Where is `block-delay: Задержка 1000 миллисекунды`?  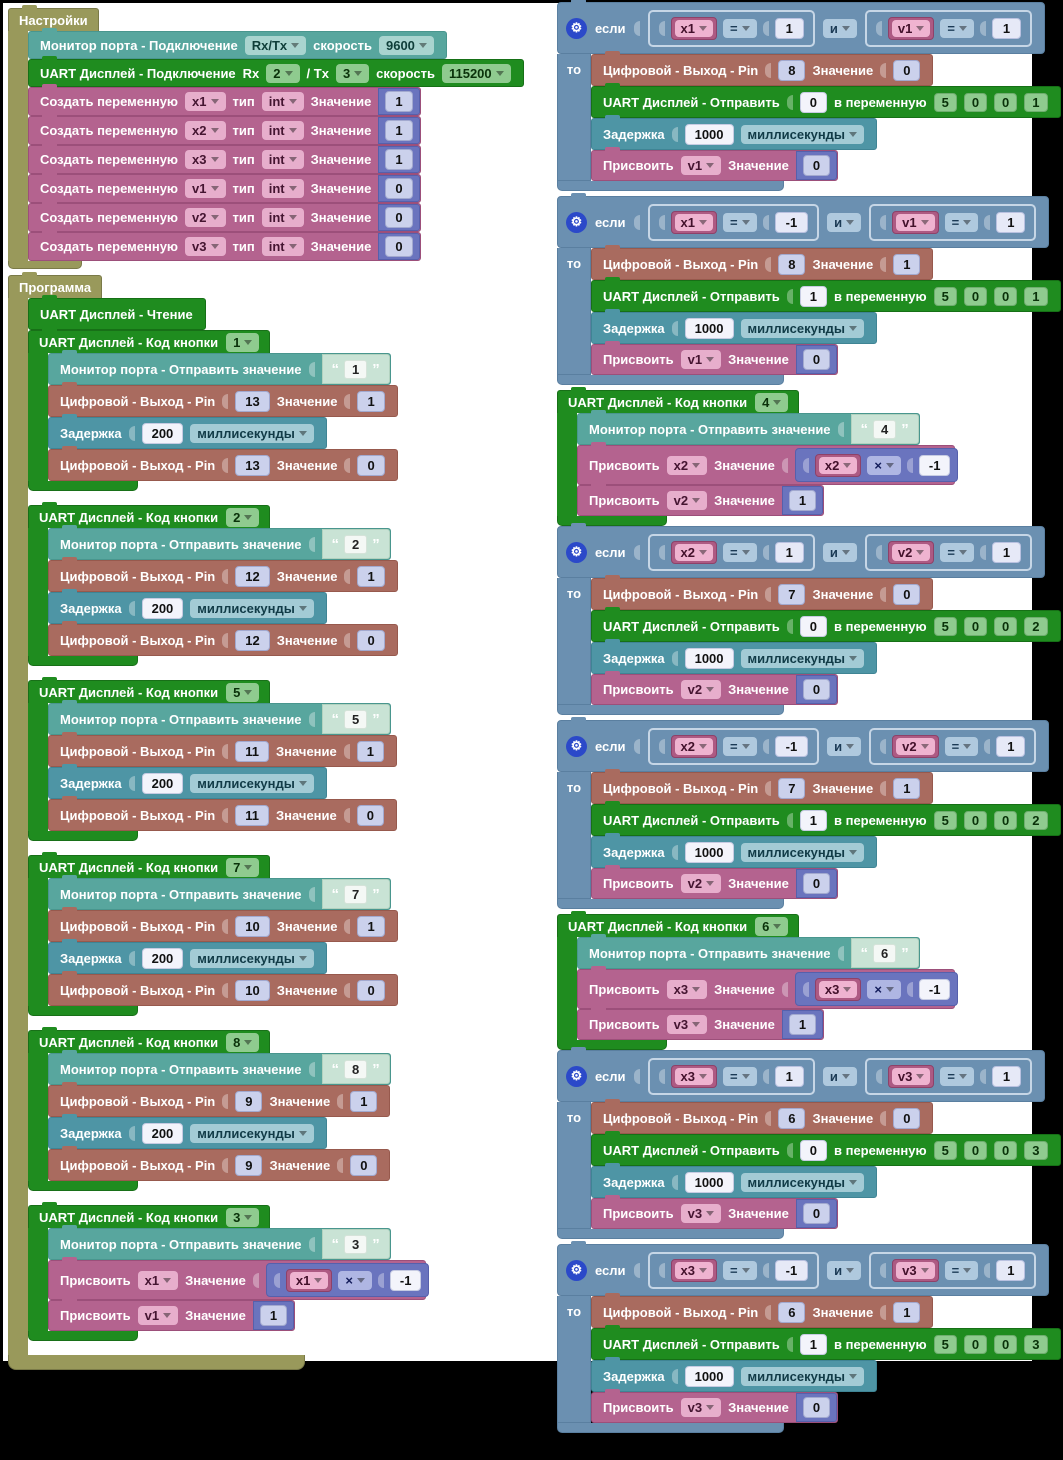
block-delay: Задержка 1000 миллисекунды is located at coordinates (734, 850).